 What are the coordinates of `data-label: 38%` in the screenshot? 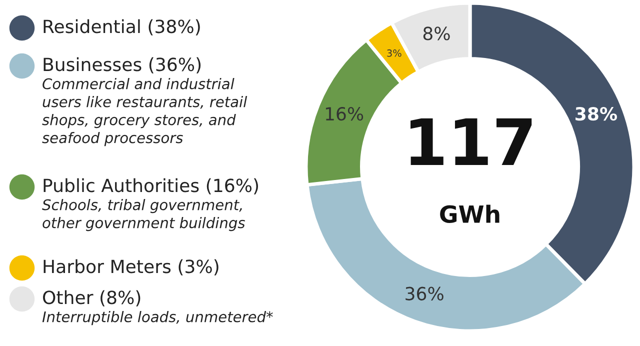 It's located at (596, 113).